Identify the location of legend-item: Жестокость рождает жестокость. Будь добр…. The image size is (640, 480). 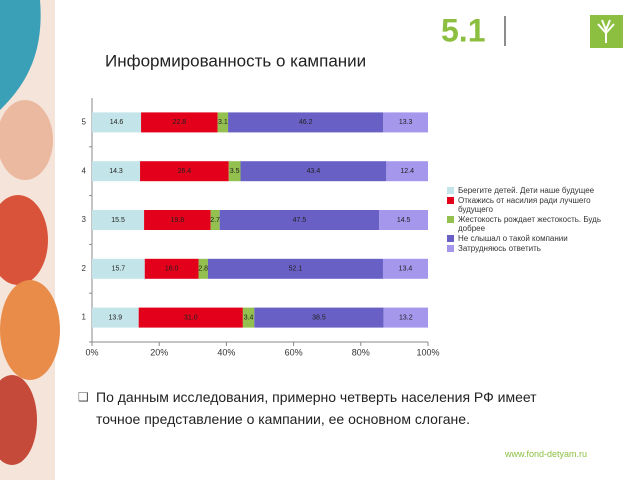
(537, 224).